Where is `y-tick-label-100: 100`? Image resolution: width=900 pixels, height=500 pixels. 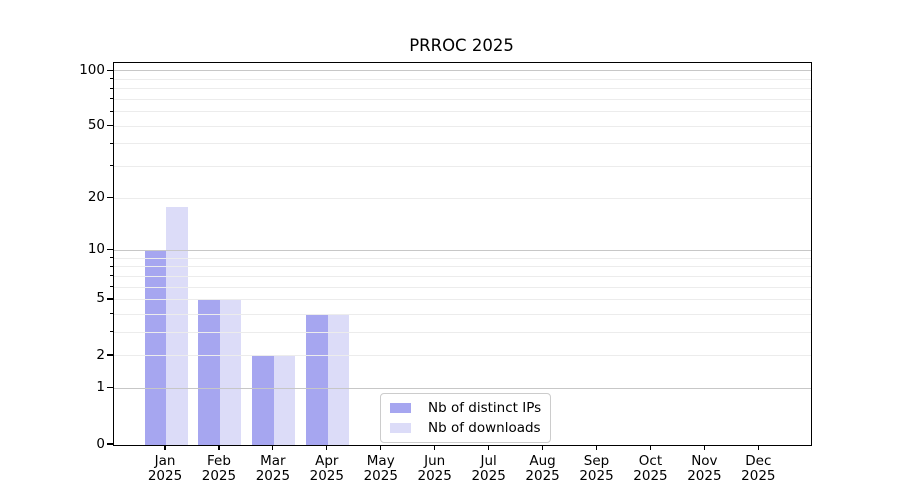 y-tick-label-100: 100 is located at coordinates (92, 69).